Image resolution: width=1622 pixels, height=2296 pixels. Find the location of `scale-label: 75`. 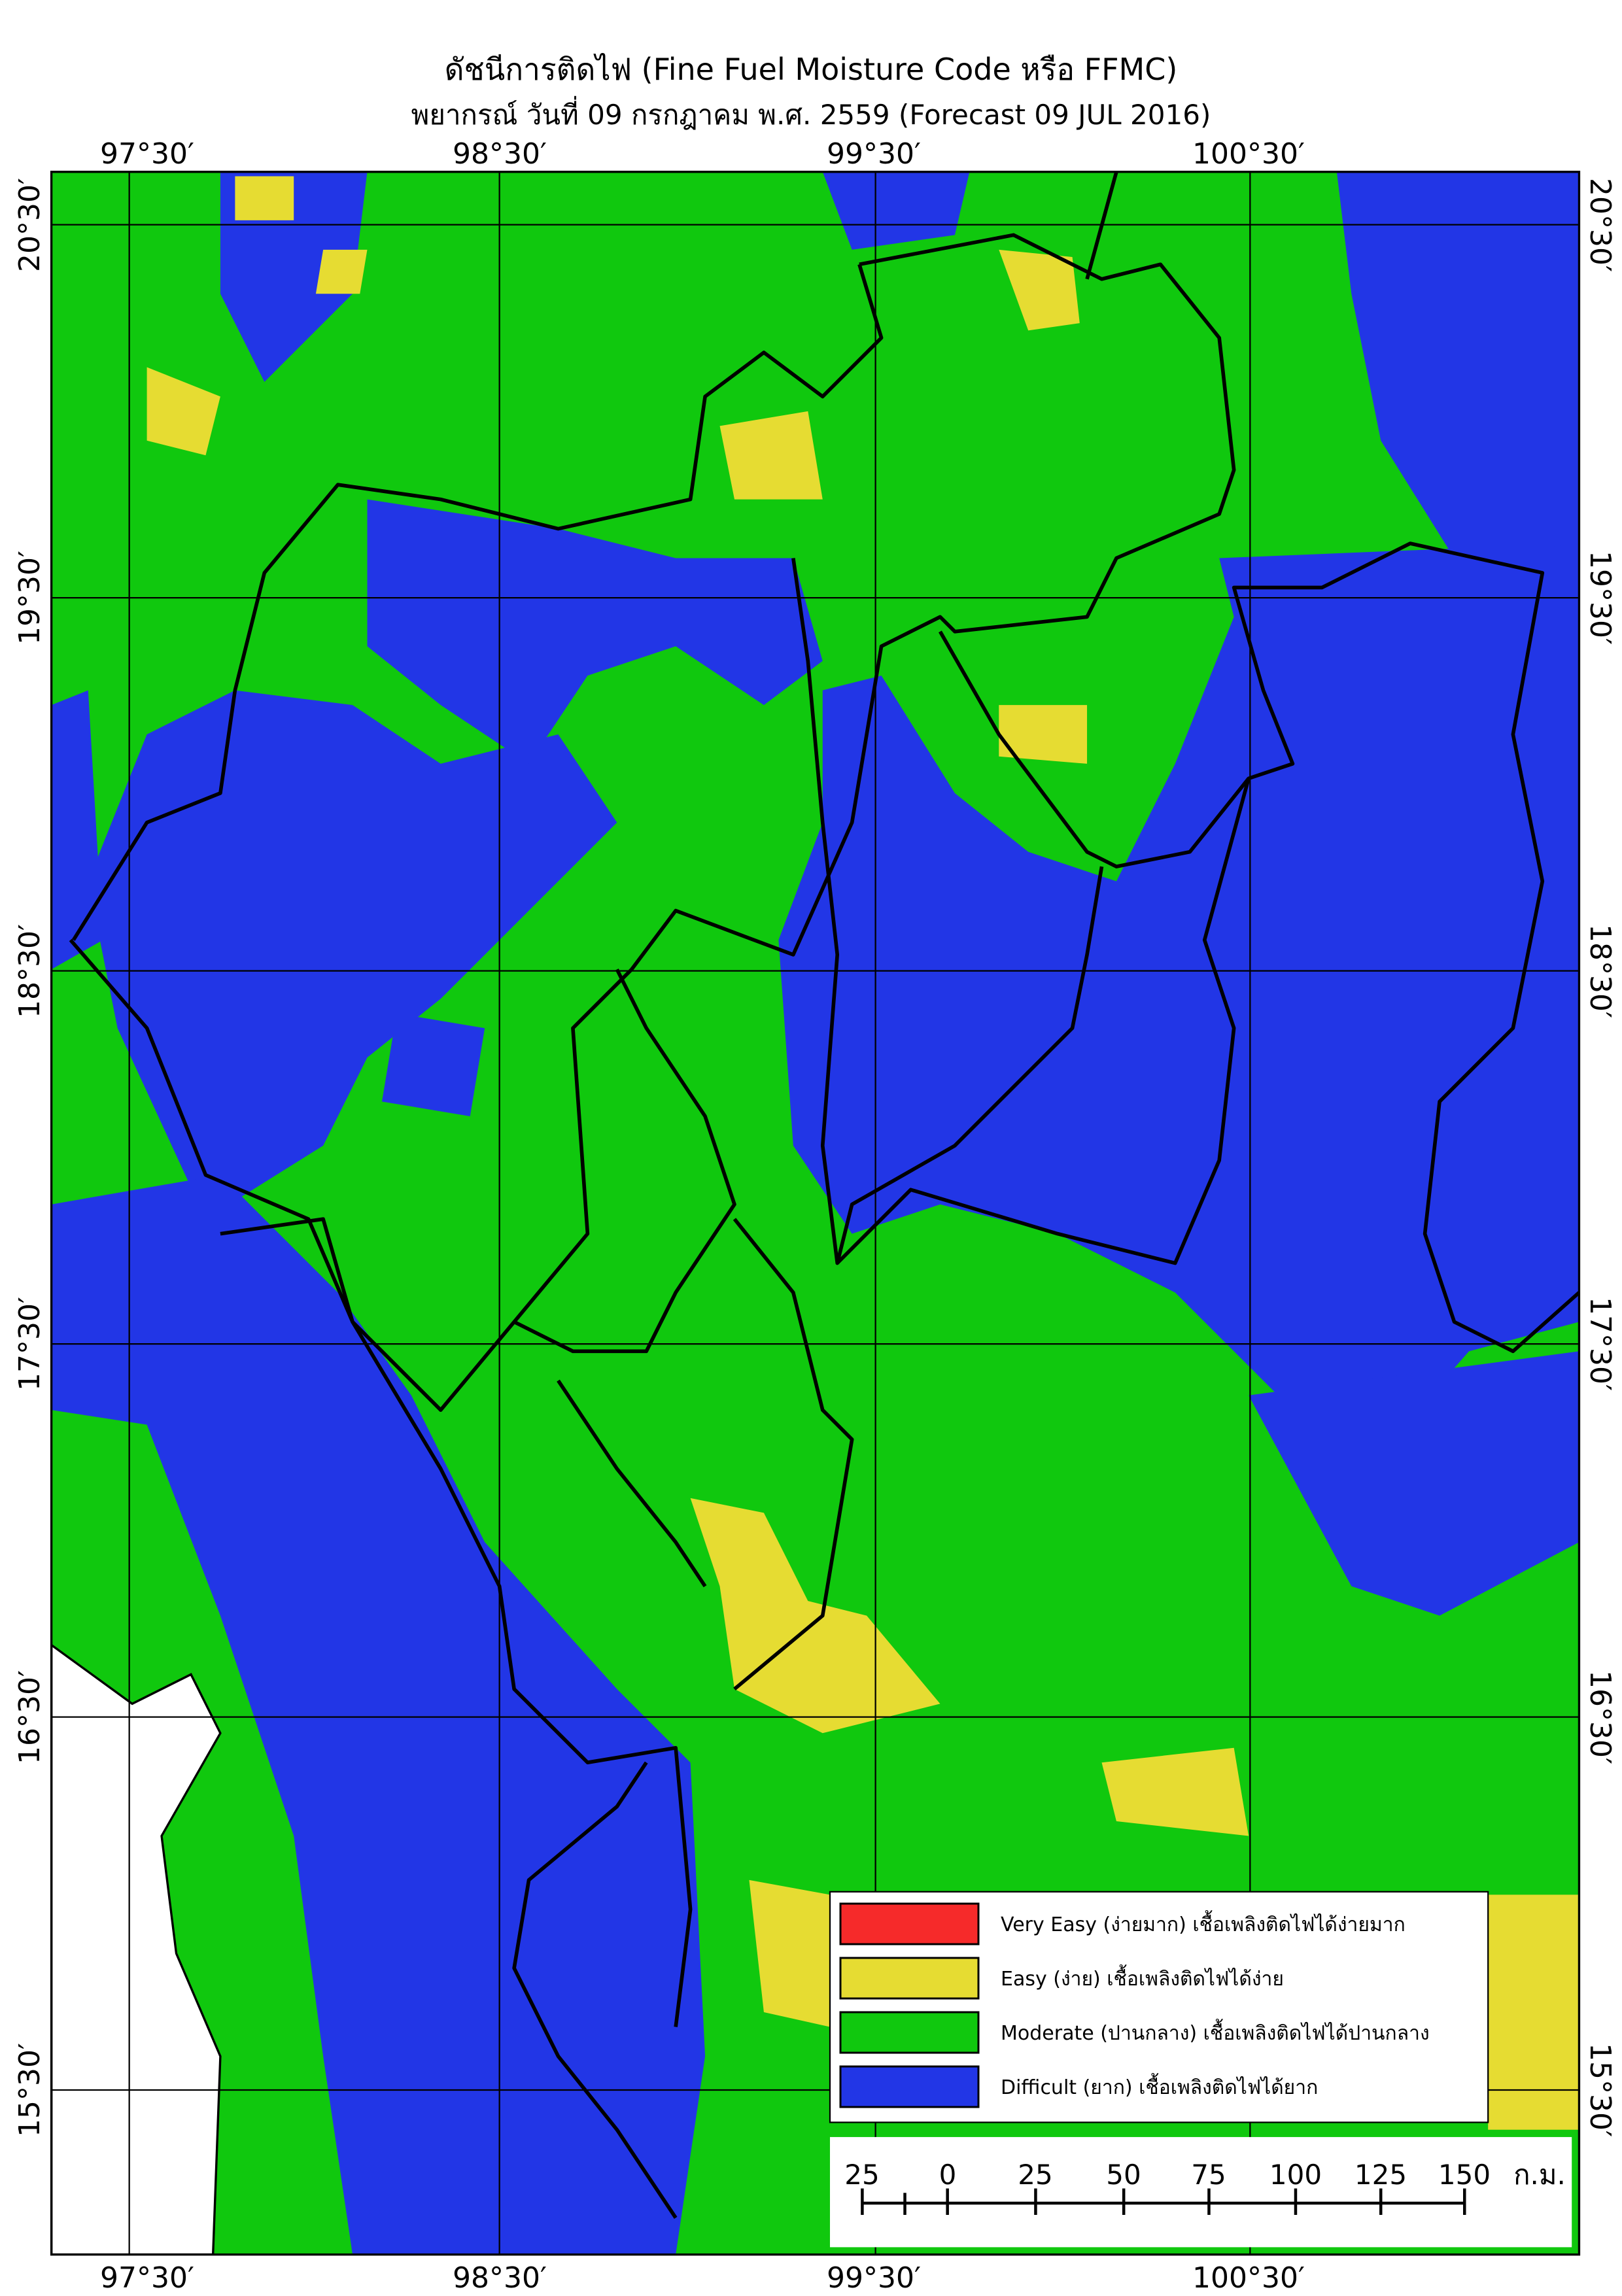

scale-label: 75 is located at coordinates (1208, 2175).